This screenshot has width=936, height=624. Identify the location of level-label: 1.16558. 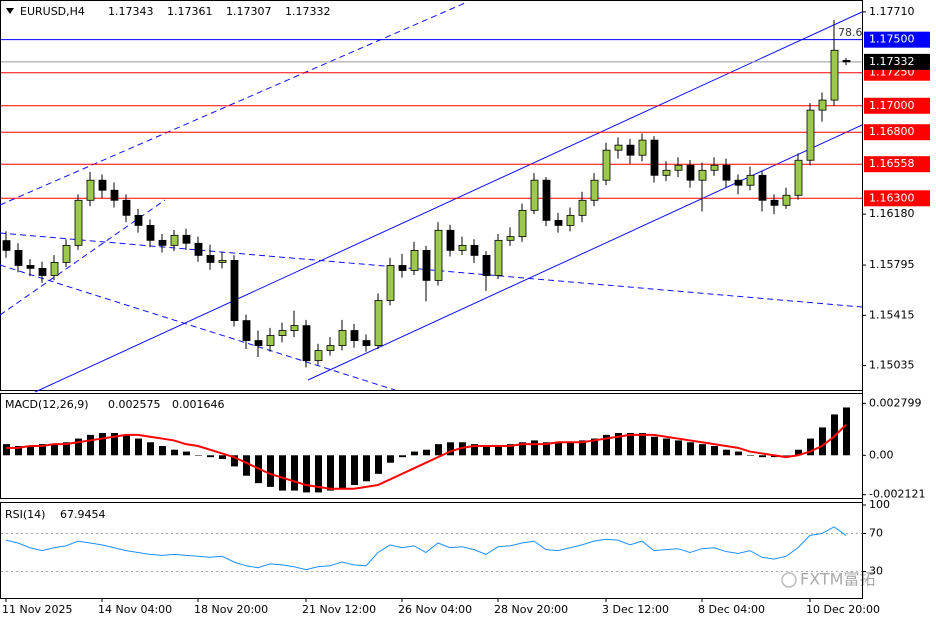
(892, 163).